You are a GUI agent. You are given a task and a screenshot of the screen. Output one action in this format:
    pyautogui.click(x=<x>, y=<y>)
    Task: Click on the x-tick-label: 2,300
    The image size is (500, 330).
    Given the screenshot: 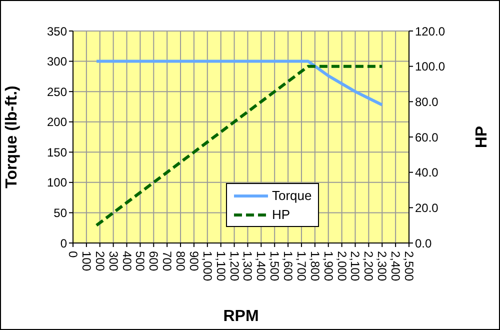 What is the action you would take?
    pyautogui.click(x=382, y=266)
    